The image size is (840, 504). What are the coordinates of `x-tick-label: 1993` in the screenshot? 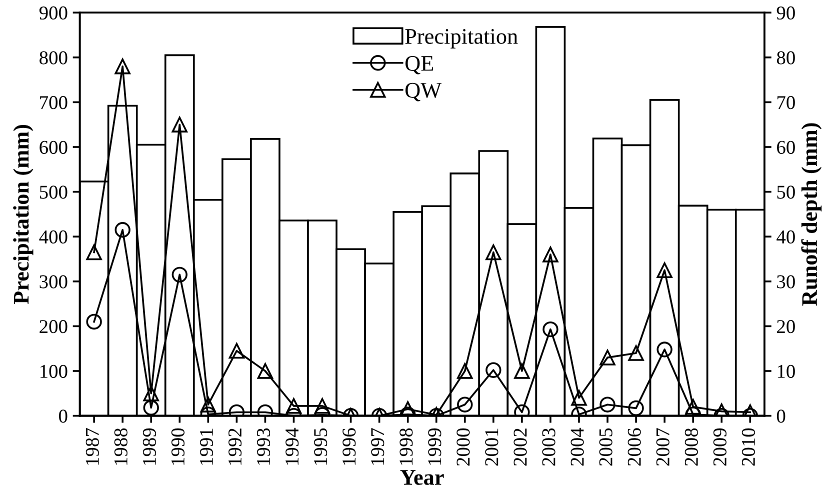 It's located at (263, 446).